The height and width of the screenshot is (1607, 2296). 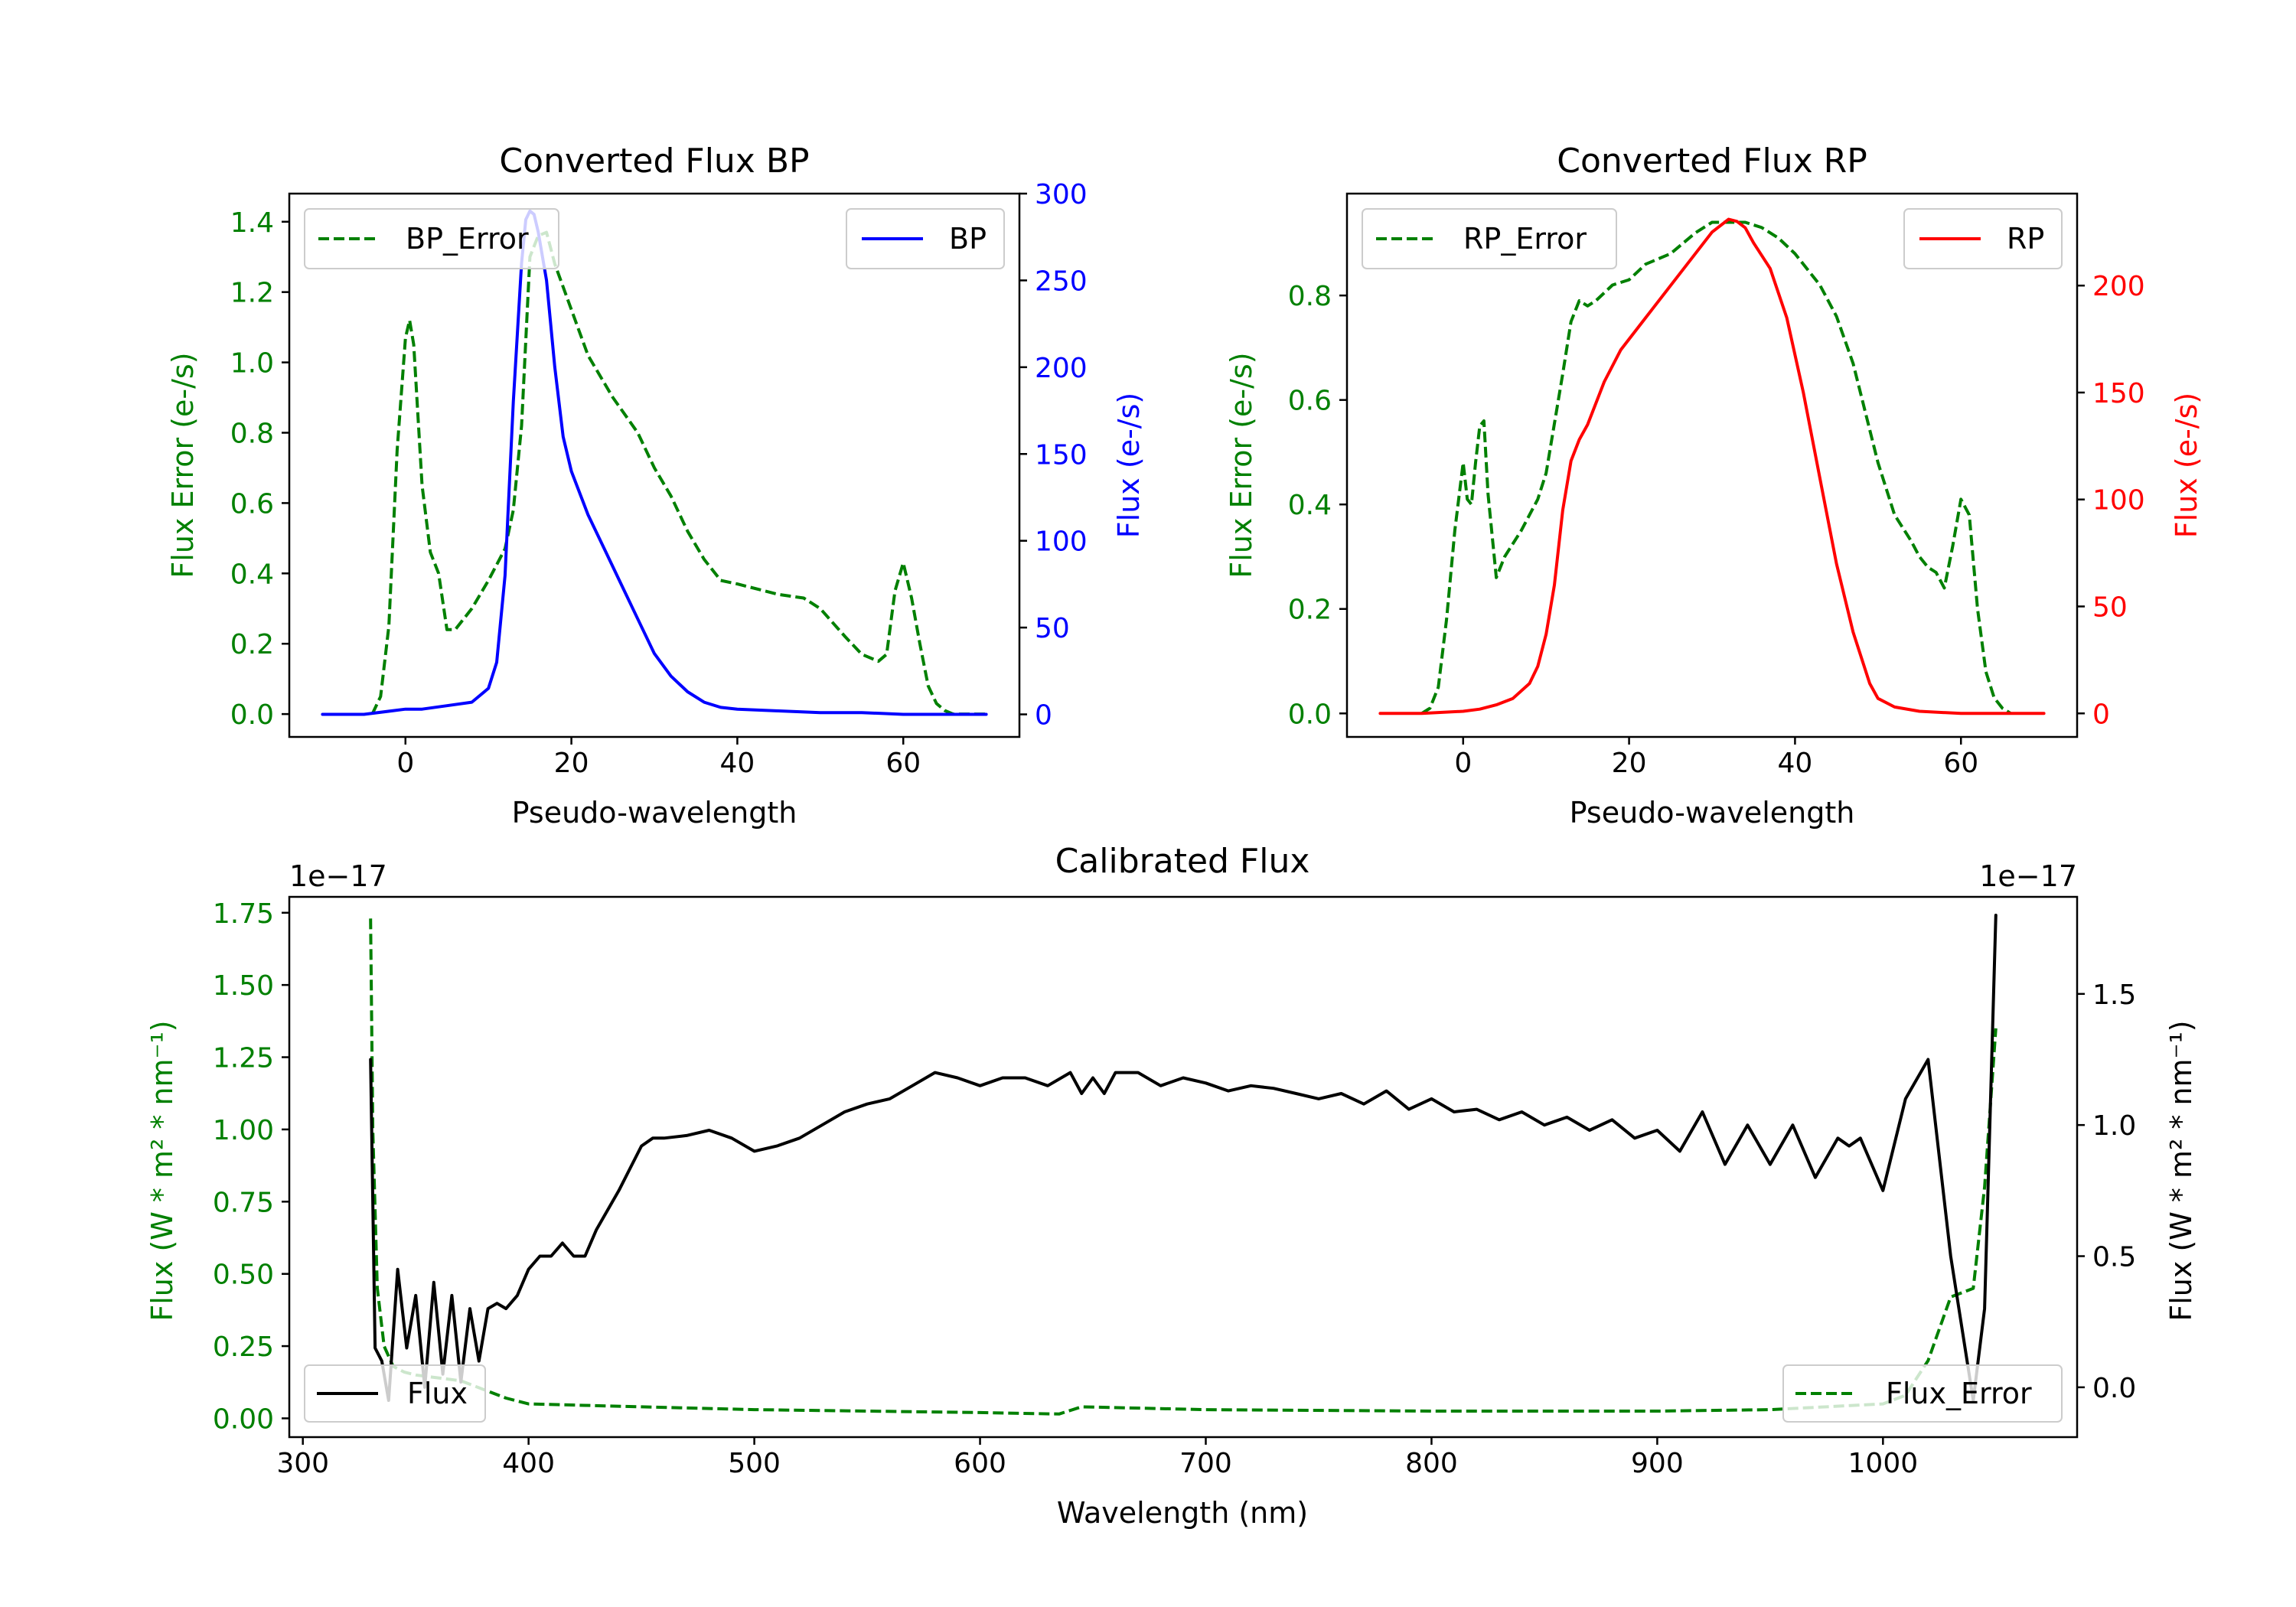 I want to click on legend-label-bp: BP, so click(x=968, y=239).